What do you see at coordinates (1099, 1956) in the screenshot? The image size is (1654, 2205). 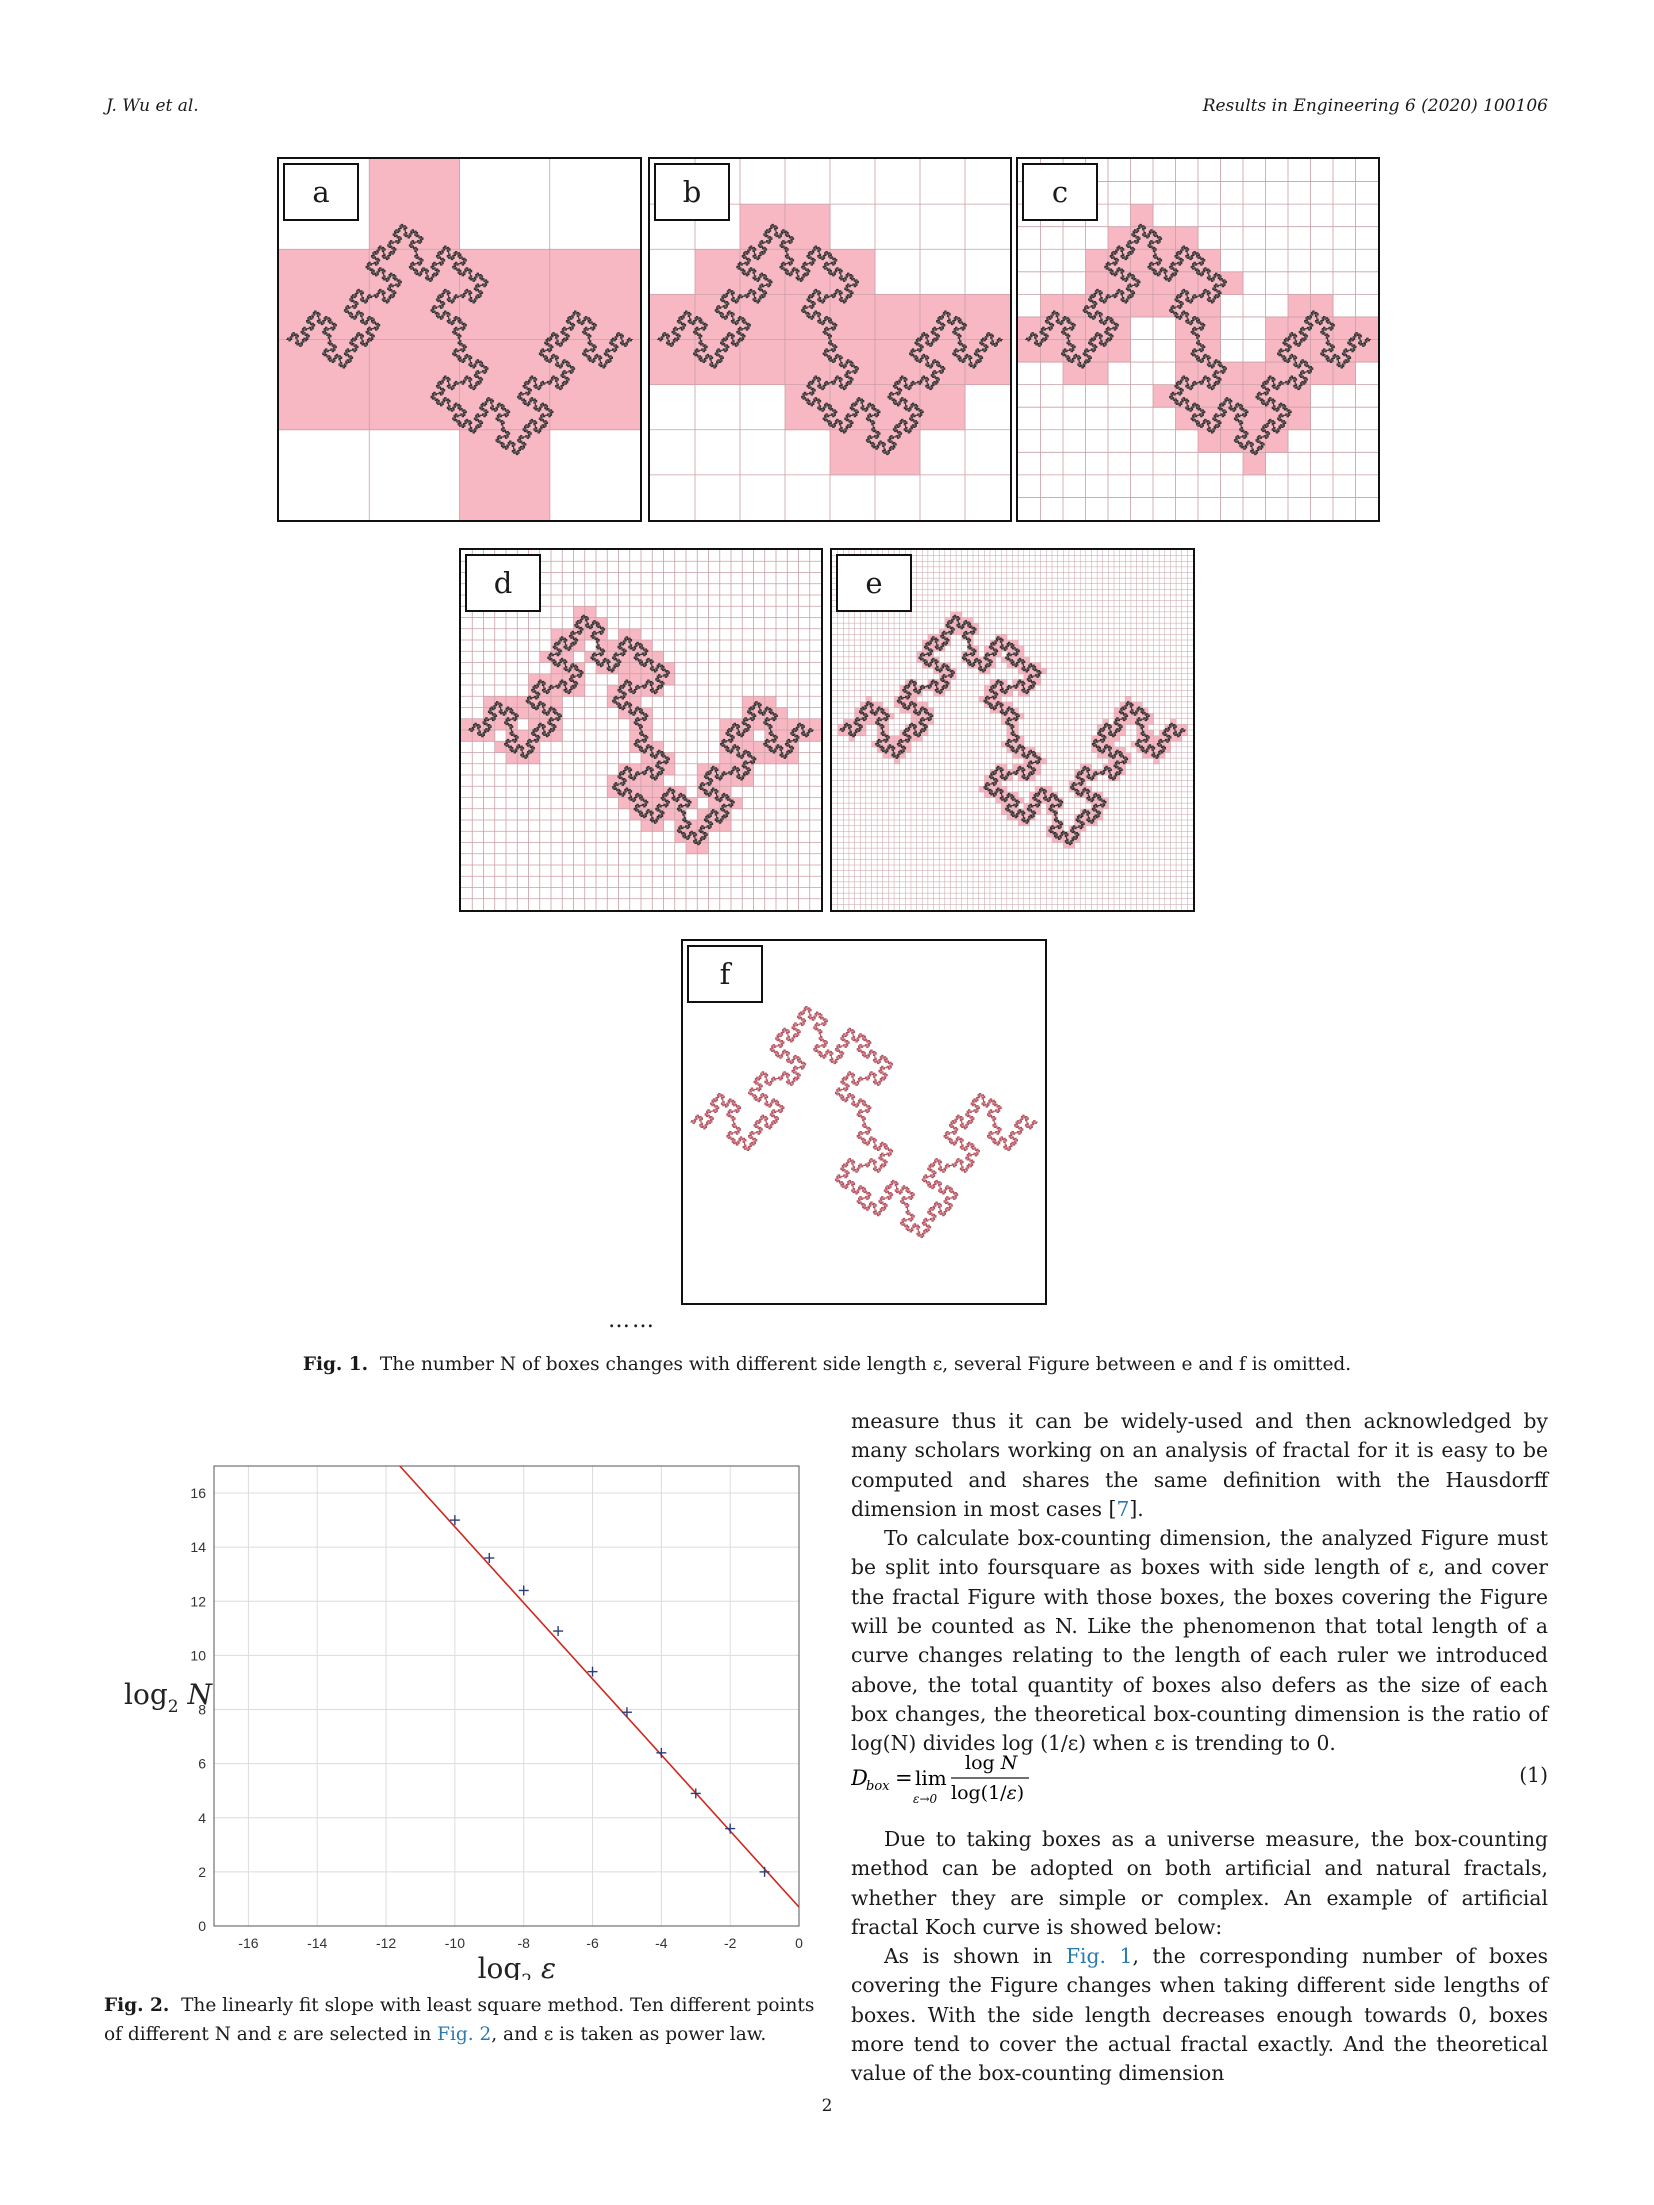 I see `figure-1-link: Fig. 1` at bounding box center [1099, 1956].